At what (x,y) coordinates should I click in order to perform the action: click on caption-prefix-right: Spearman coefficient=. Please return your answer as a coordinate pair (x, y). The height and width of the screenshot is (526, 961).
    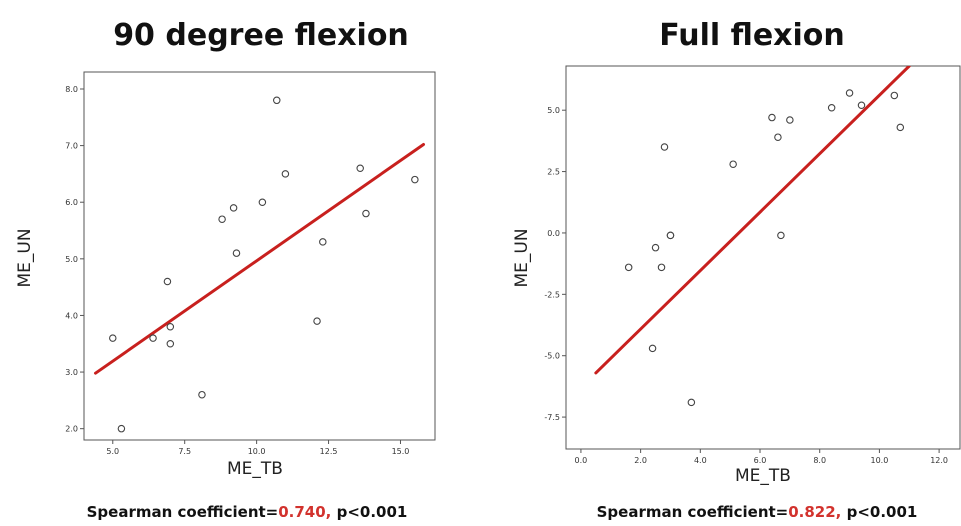
    Looking at the image, I should click on (693, 512).